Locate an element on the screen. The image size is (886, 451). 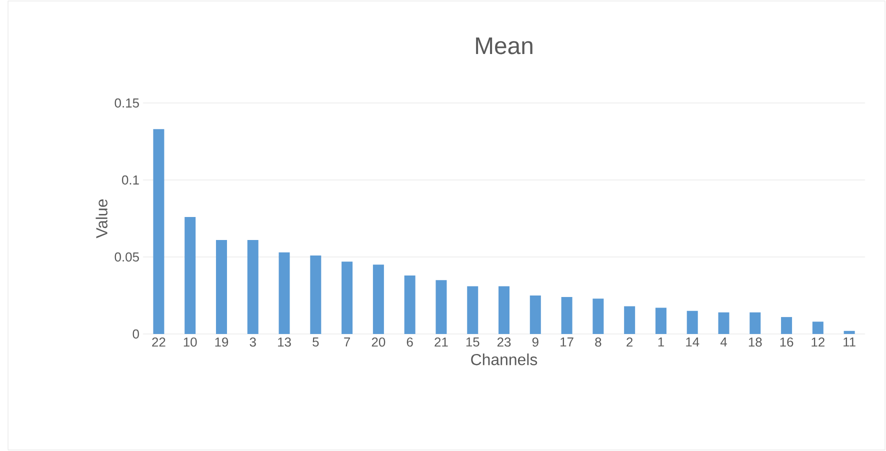
x-tick-label: 2 is located at coordinates (629, 342).